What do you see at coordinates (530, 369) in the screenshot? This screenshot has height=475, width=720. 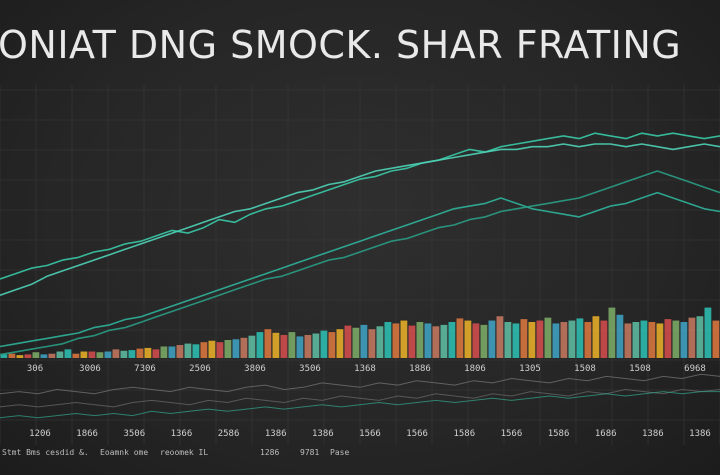 I see `tick-label: 1305` at bounding box center [530, 369].